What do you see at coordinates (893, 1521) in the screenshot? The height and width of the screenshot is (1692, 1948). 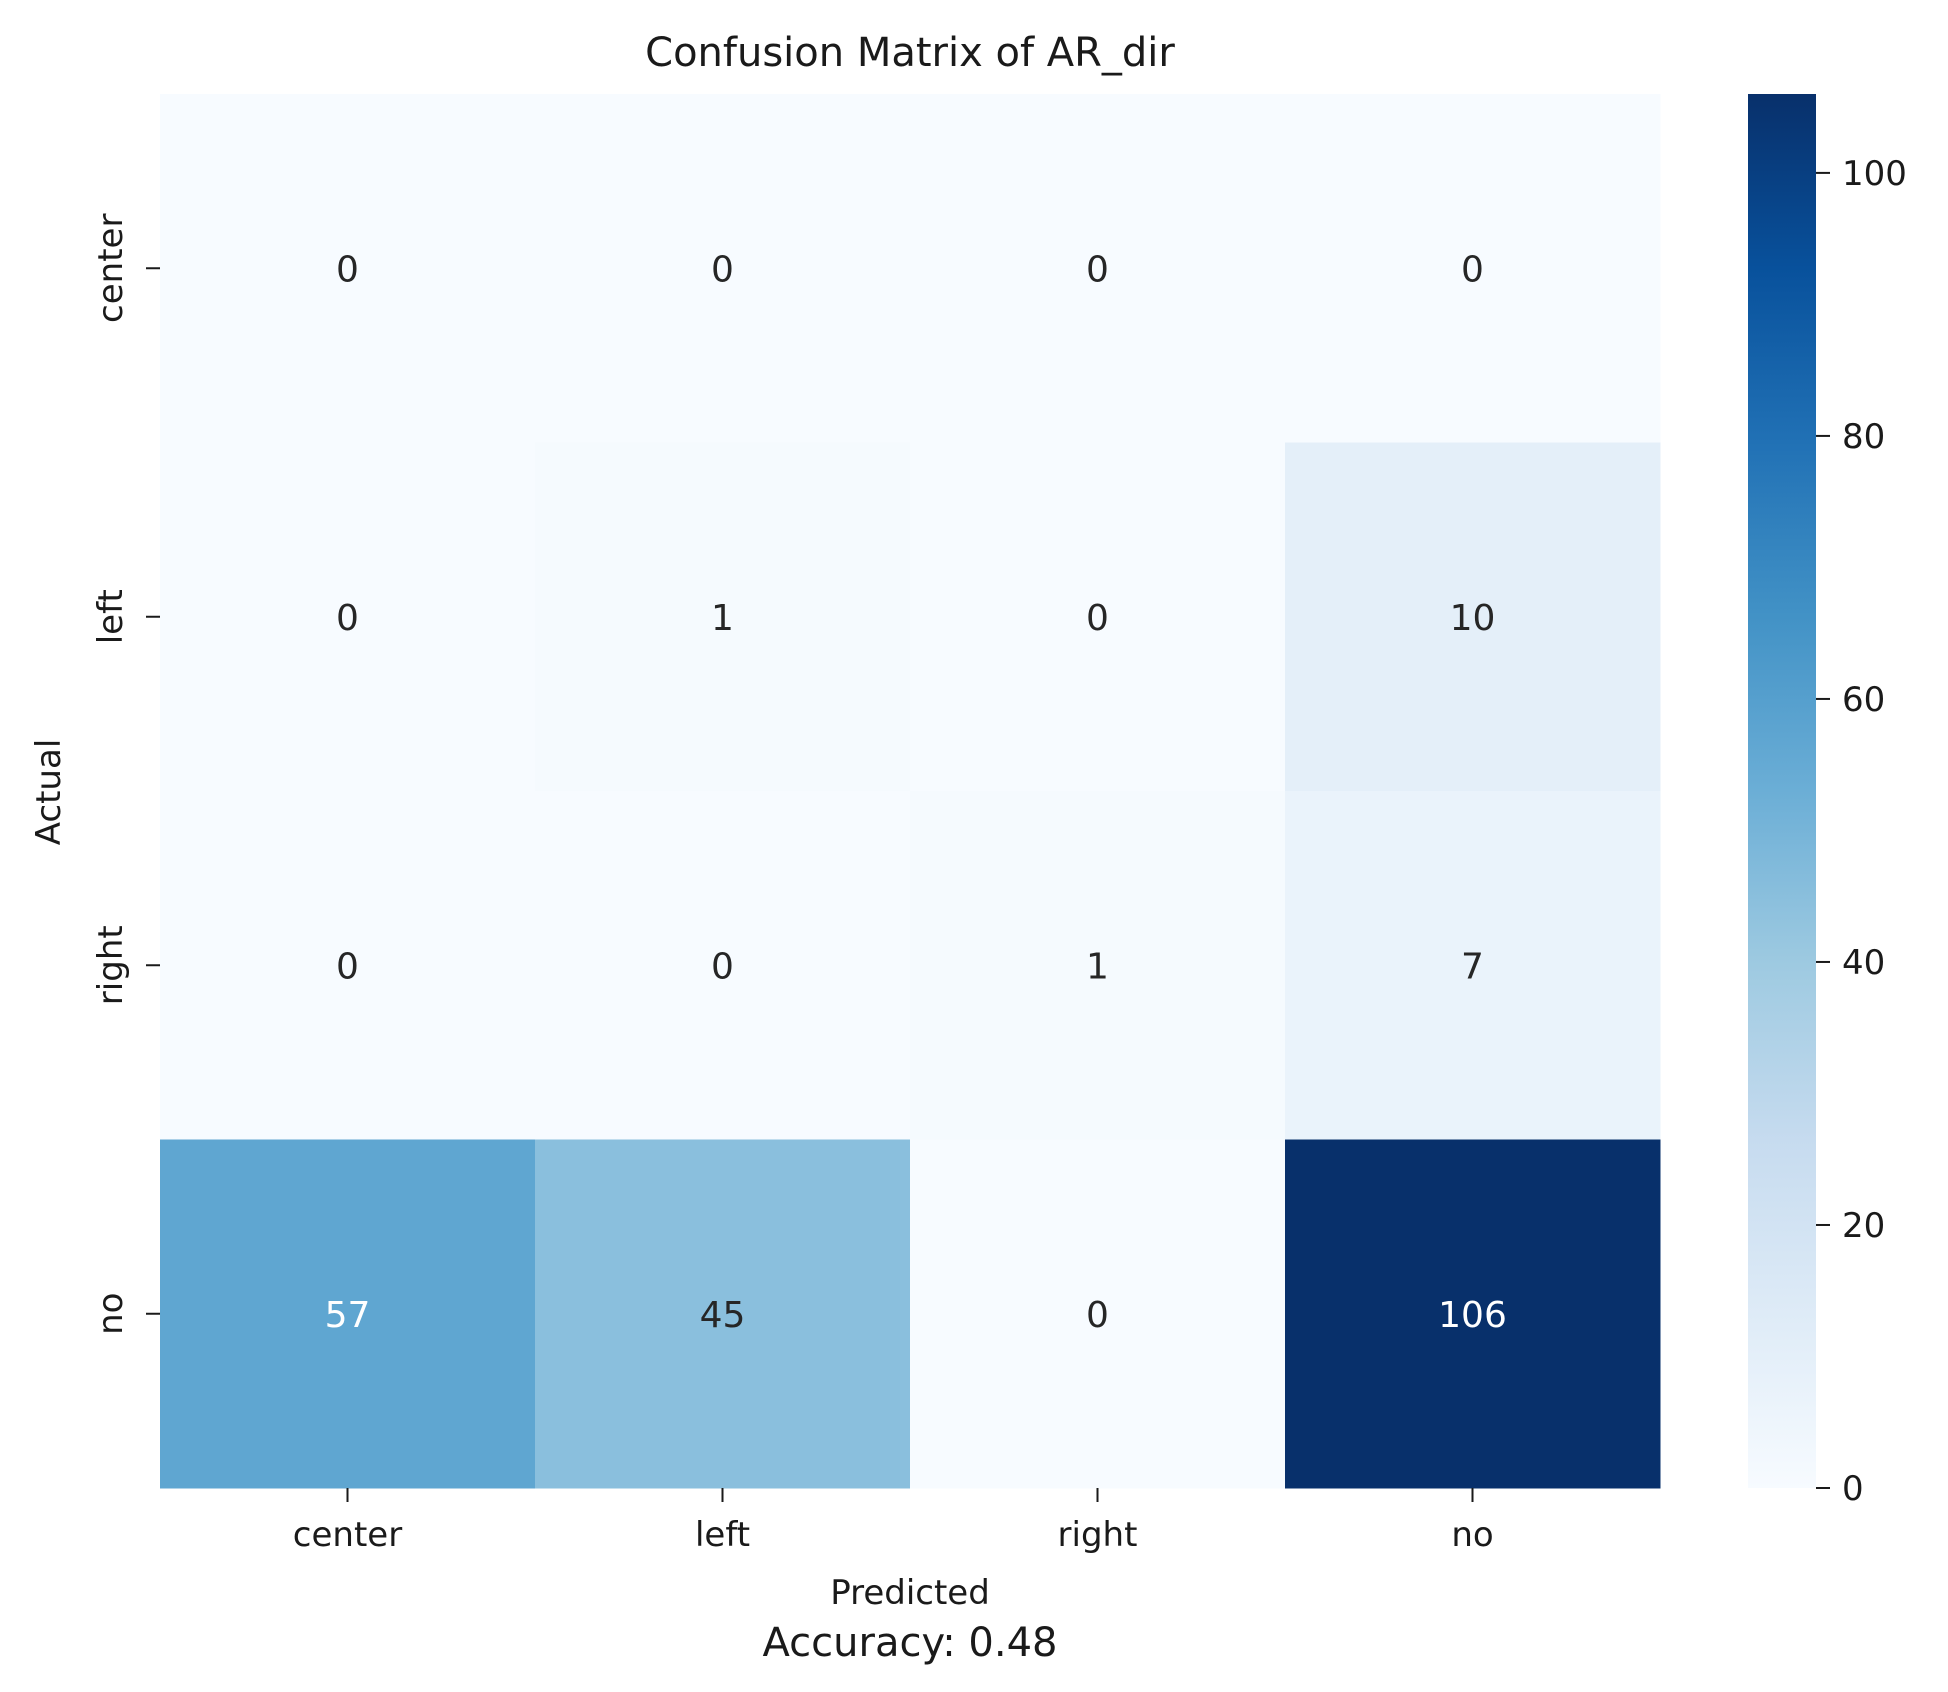 I see `x-axis: center left right no` at bounding box center [893, 1521].